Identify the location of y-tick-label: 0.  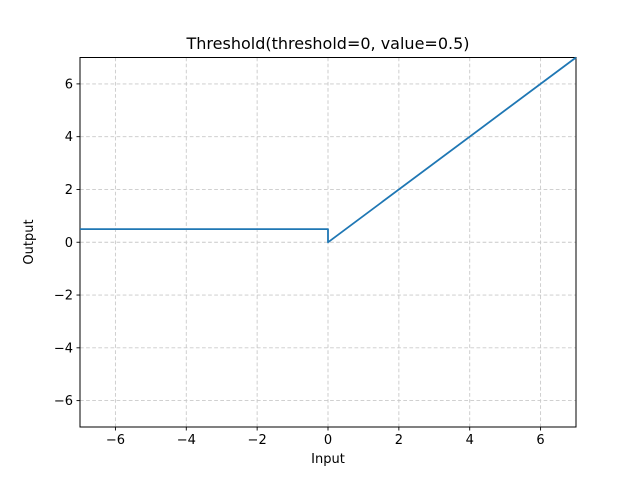
(69, 243).